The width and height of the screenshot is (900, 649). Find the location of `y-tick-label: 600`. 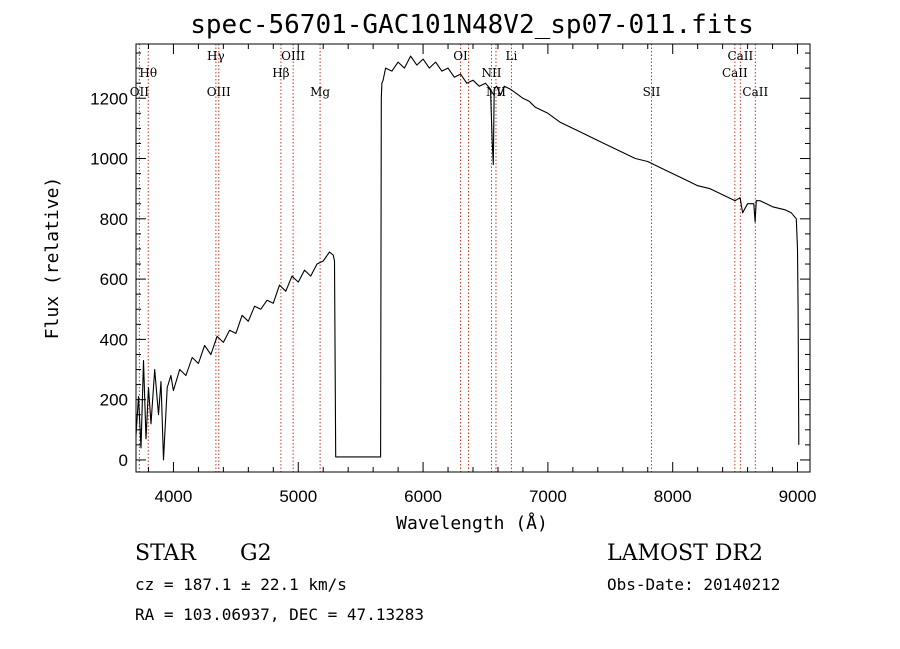

y-tick-label: 600 is located at coordinates (114, 279).